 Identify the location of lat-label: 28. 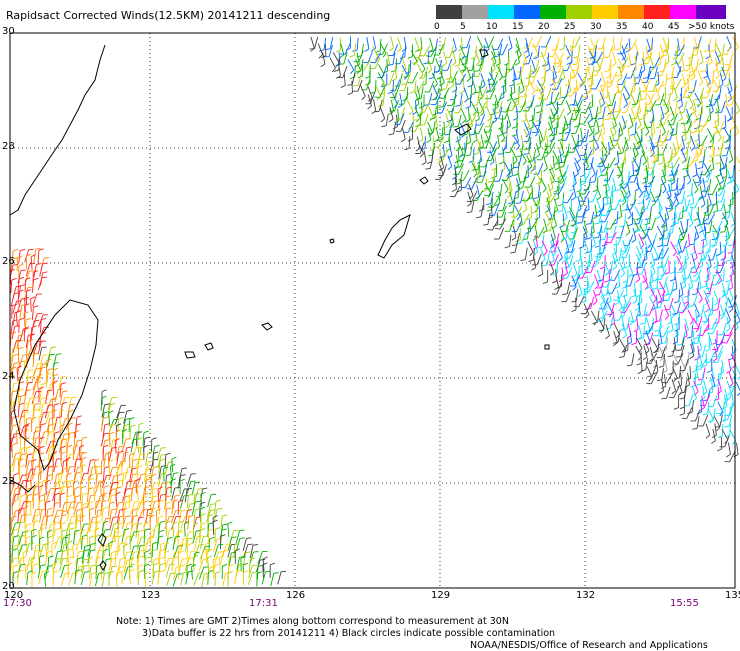
(8, 146).